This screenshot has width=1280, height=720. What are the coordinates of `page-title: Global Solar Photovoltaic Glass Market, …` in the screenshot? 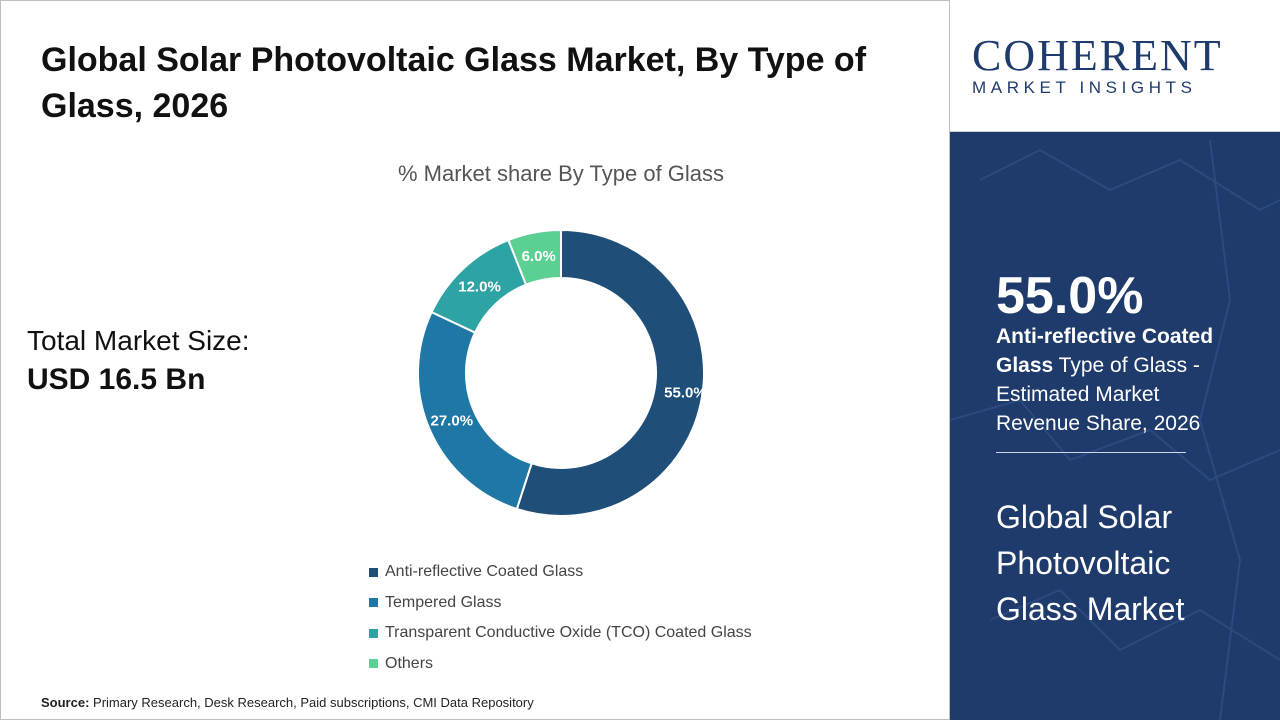 It's located at (454, 83).